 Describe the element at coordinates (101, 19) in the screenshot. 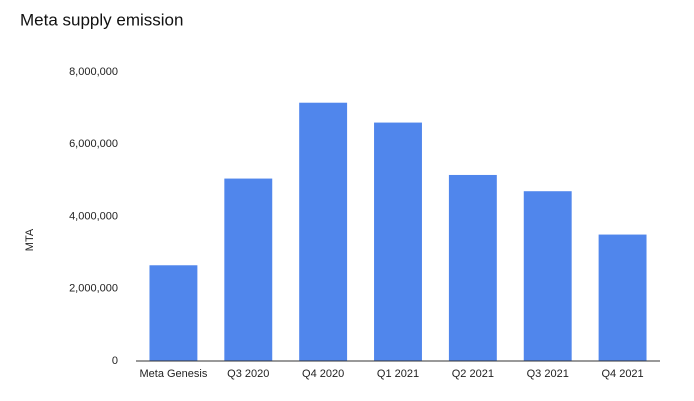

I see `chart-title: Meta supply emission` at that location.